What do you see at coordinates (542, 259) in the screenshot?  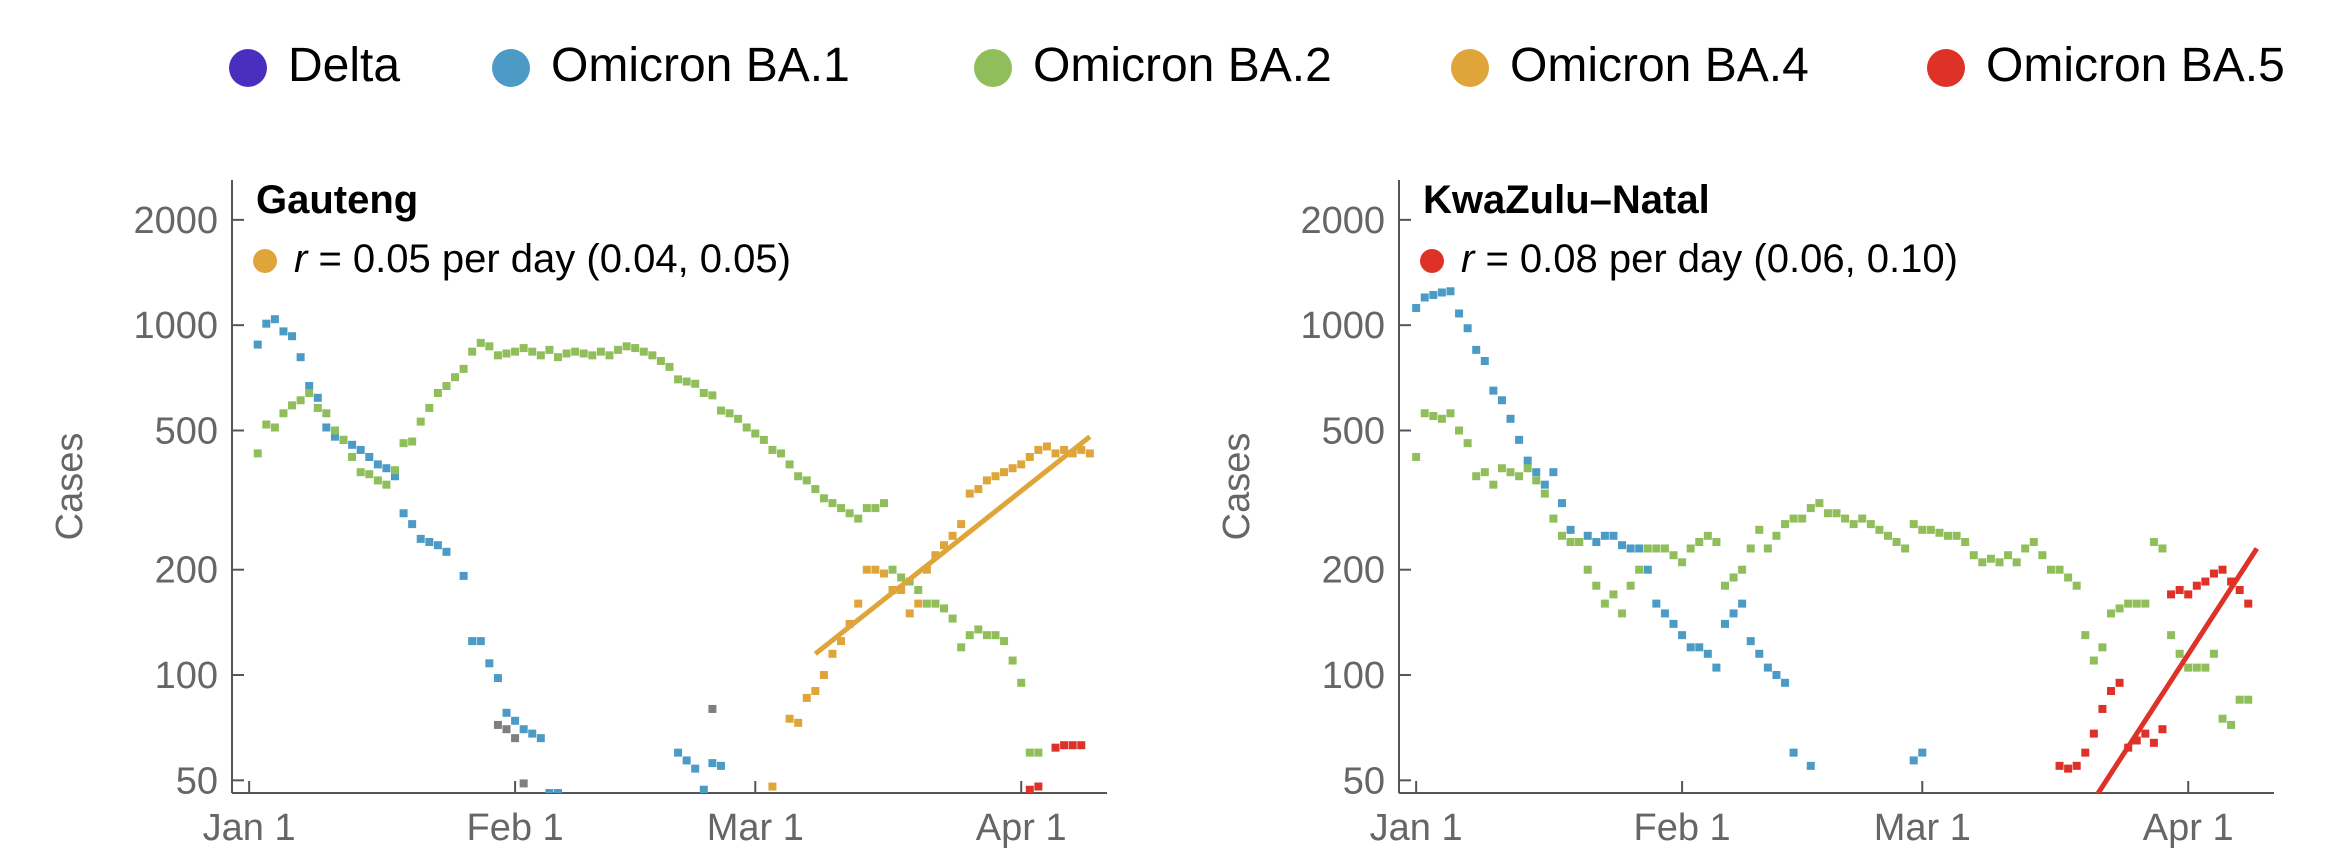 I see `growth-rate-annotation: r = 0.05 per day (0.04, 0.05)` at bounding box center [542, 259].